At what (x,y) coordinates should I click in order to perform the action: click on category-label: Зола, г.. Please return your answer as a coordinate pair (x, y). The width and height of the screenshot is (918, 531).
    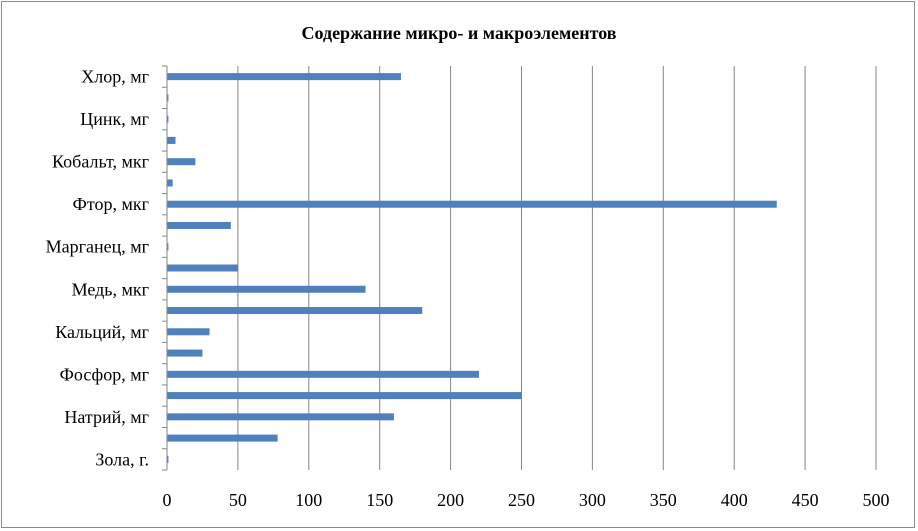
    Looking at the image, I should click on (122, 459).